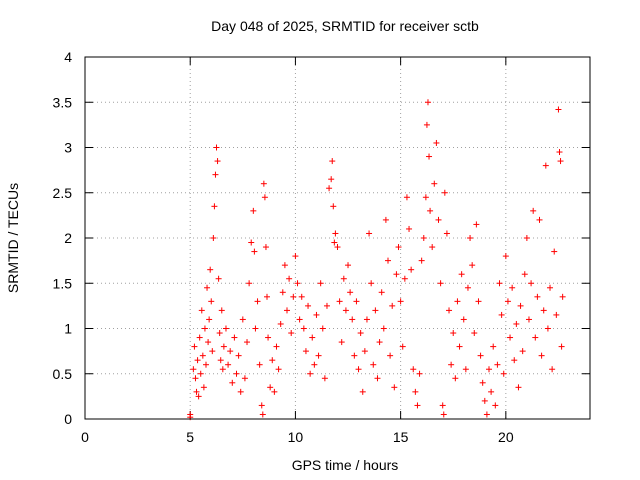  I want to click on y-tick-label-7: 3.5, so click(63, 102).